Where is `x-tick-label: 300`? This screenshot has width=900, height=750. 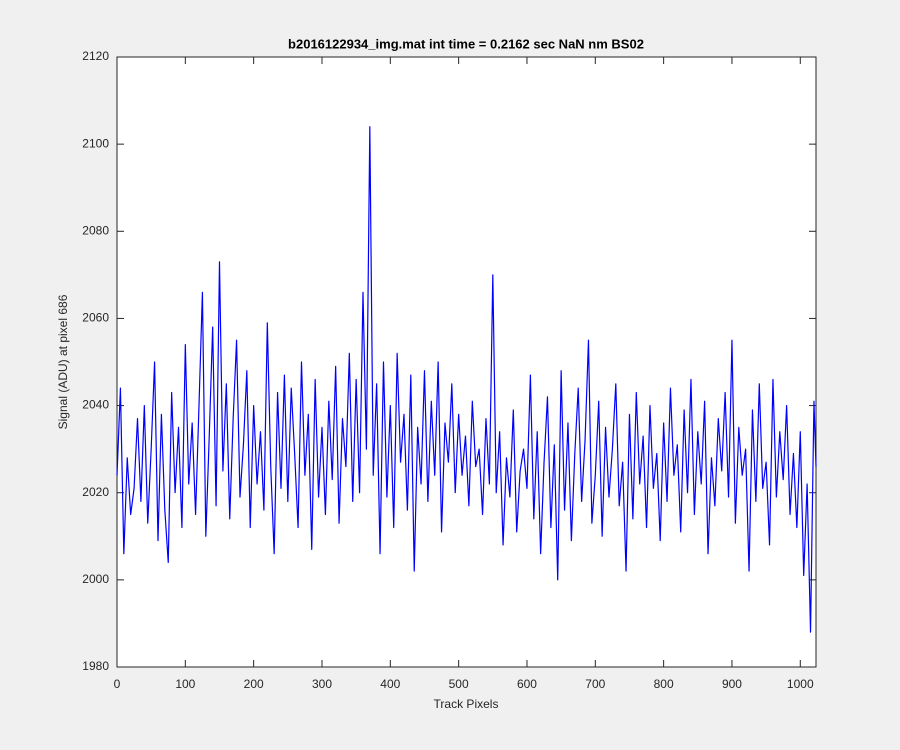
x-tick-label: 300 is located at coordinates (322, 684).